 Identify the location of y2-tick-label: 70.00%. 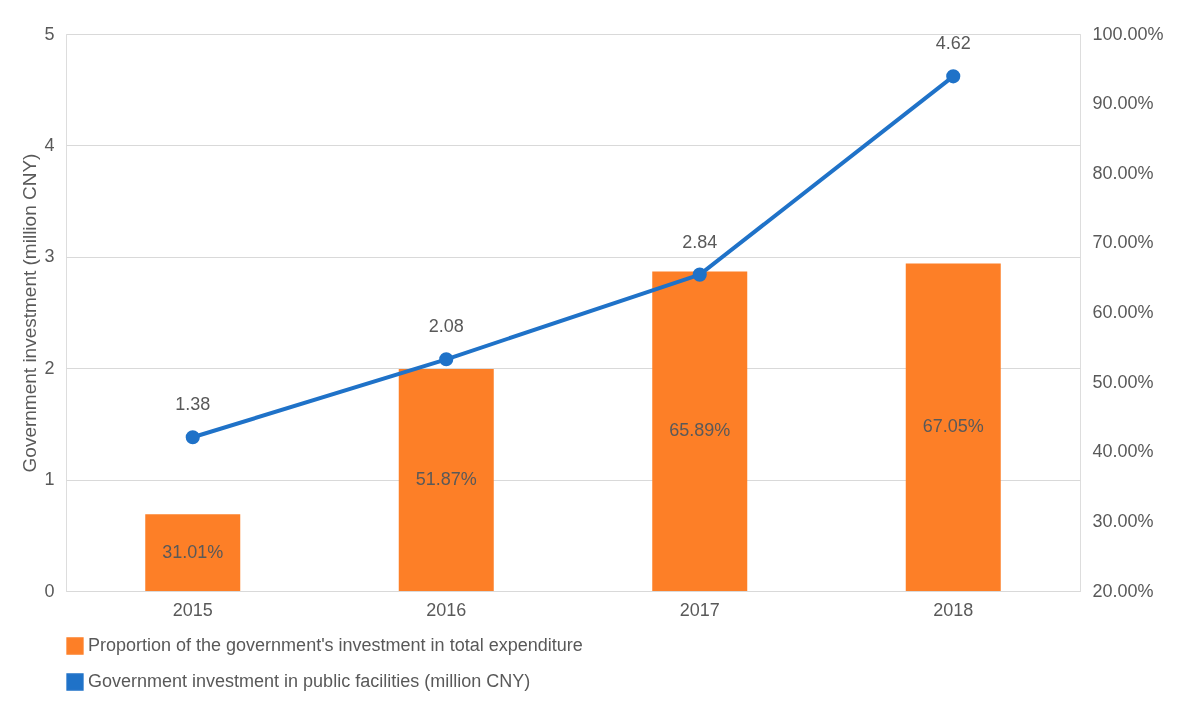
(1123, 242).